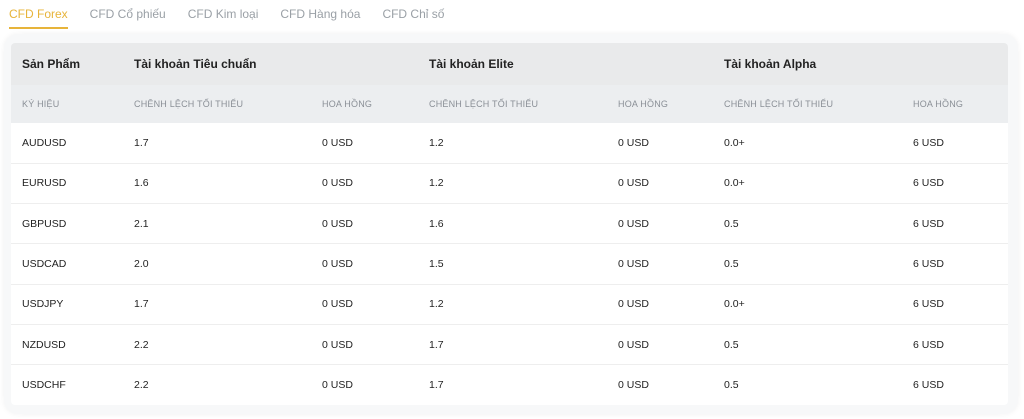 This screenshot has width=1024, height=419. Describe the element at coordinates (44, 183) in the screenshot. I see `cell-symbol: EURUSD` at that location.